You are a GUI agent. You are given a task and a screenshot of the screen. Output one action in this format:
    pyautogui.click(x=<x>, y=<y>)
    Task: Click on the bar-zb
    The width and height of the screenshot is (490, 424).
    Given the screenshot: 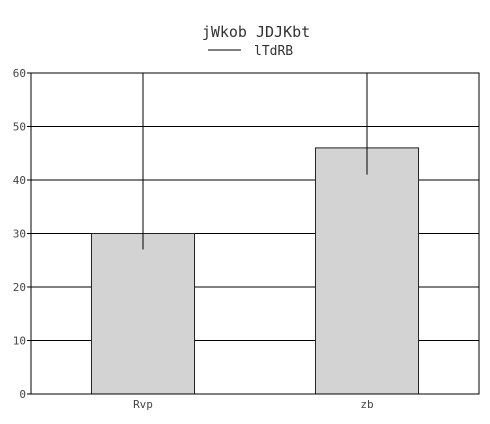 What is the action you would take?
    pyautogui.click(x=366, y=271)
    